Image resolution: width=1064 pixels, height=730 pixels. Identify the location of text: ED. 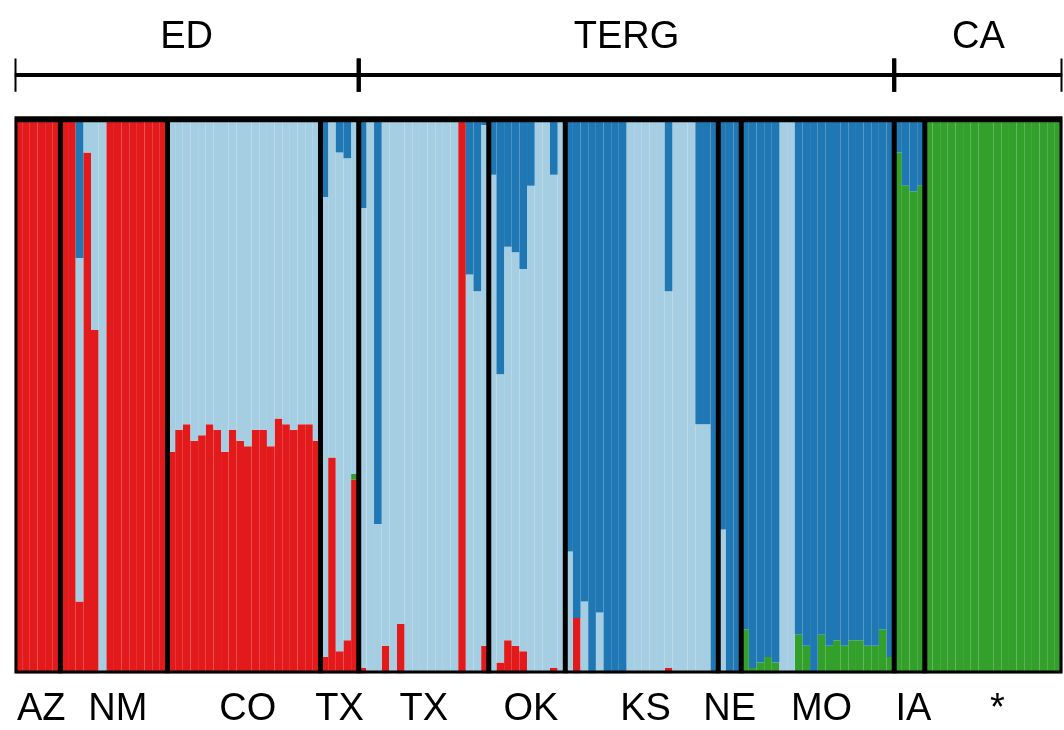
(187, 34).